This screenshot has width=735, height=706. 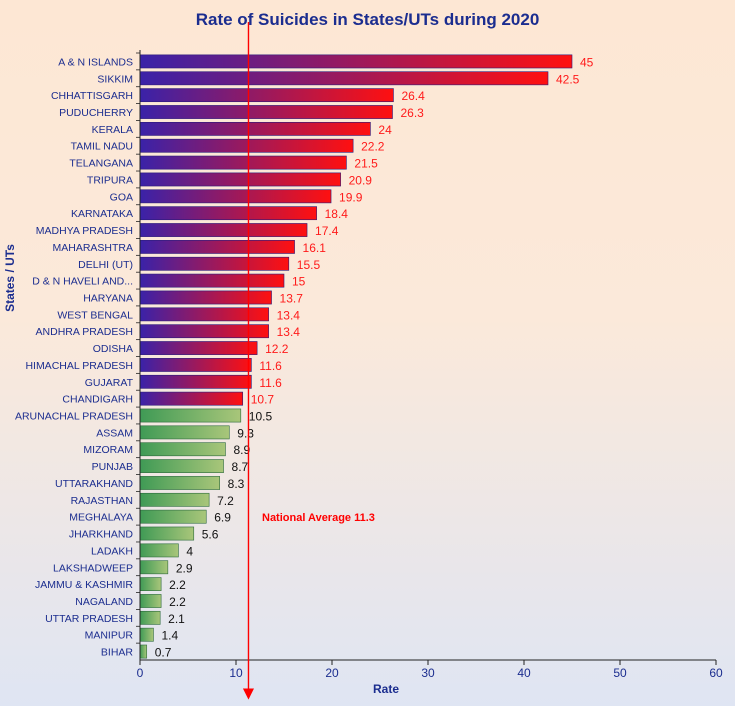 I want to click on value-label: 26.3, so click(x=412, y=113).